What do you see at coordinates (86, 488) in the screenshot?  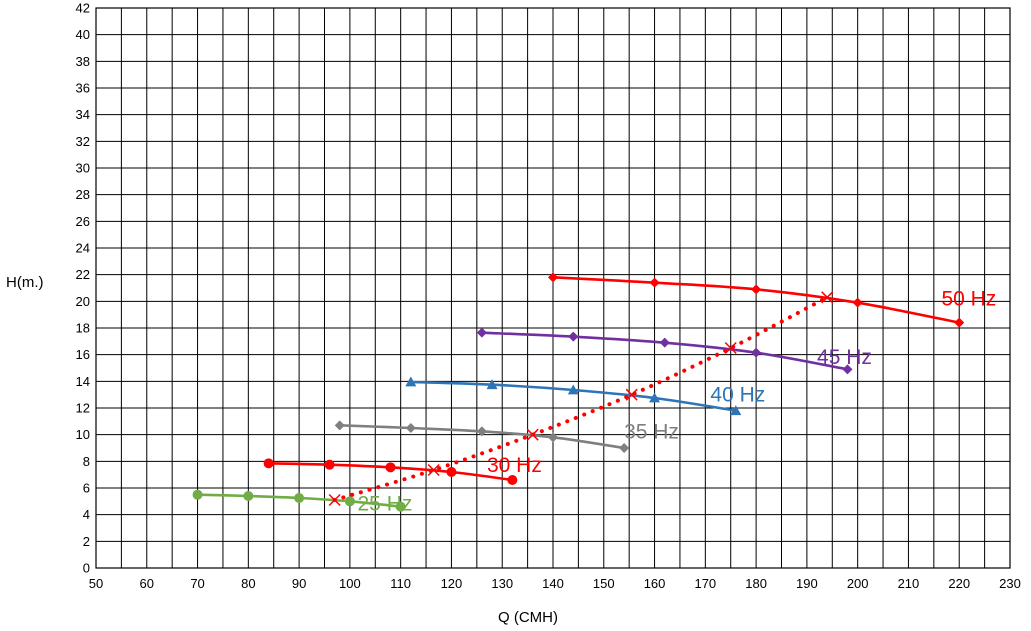 I see `y-tick-label: 6` at bounding box center [86, 488].